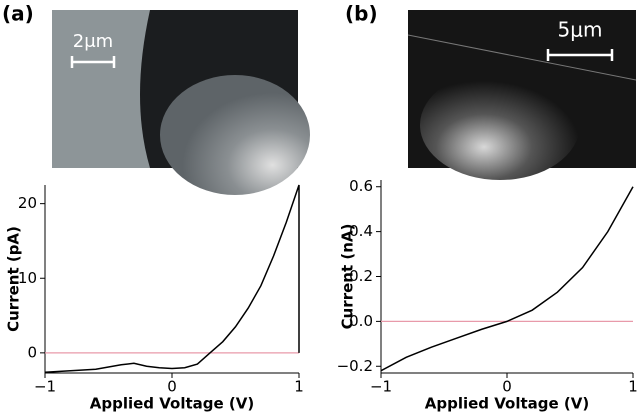 This screenshot has height=415, width=638. I want to click on scale-bar-label: 5μm, so click(580, 30).